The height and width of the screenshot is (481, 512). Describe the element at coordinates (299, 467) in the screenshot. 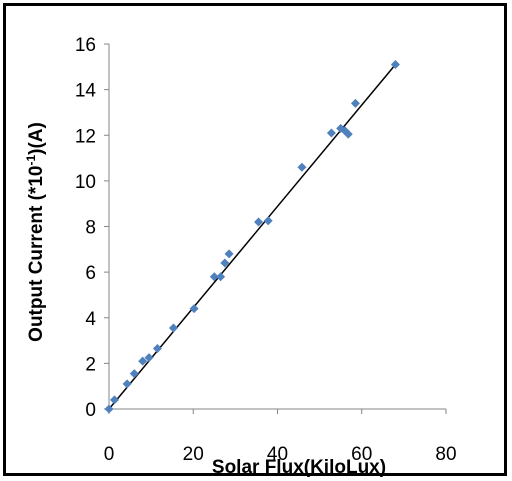

I see `x-axis-title: Solar Flux(KiloLux)` at that location.